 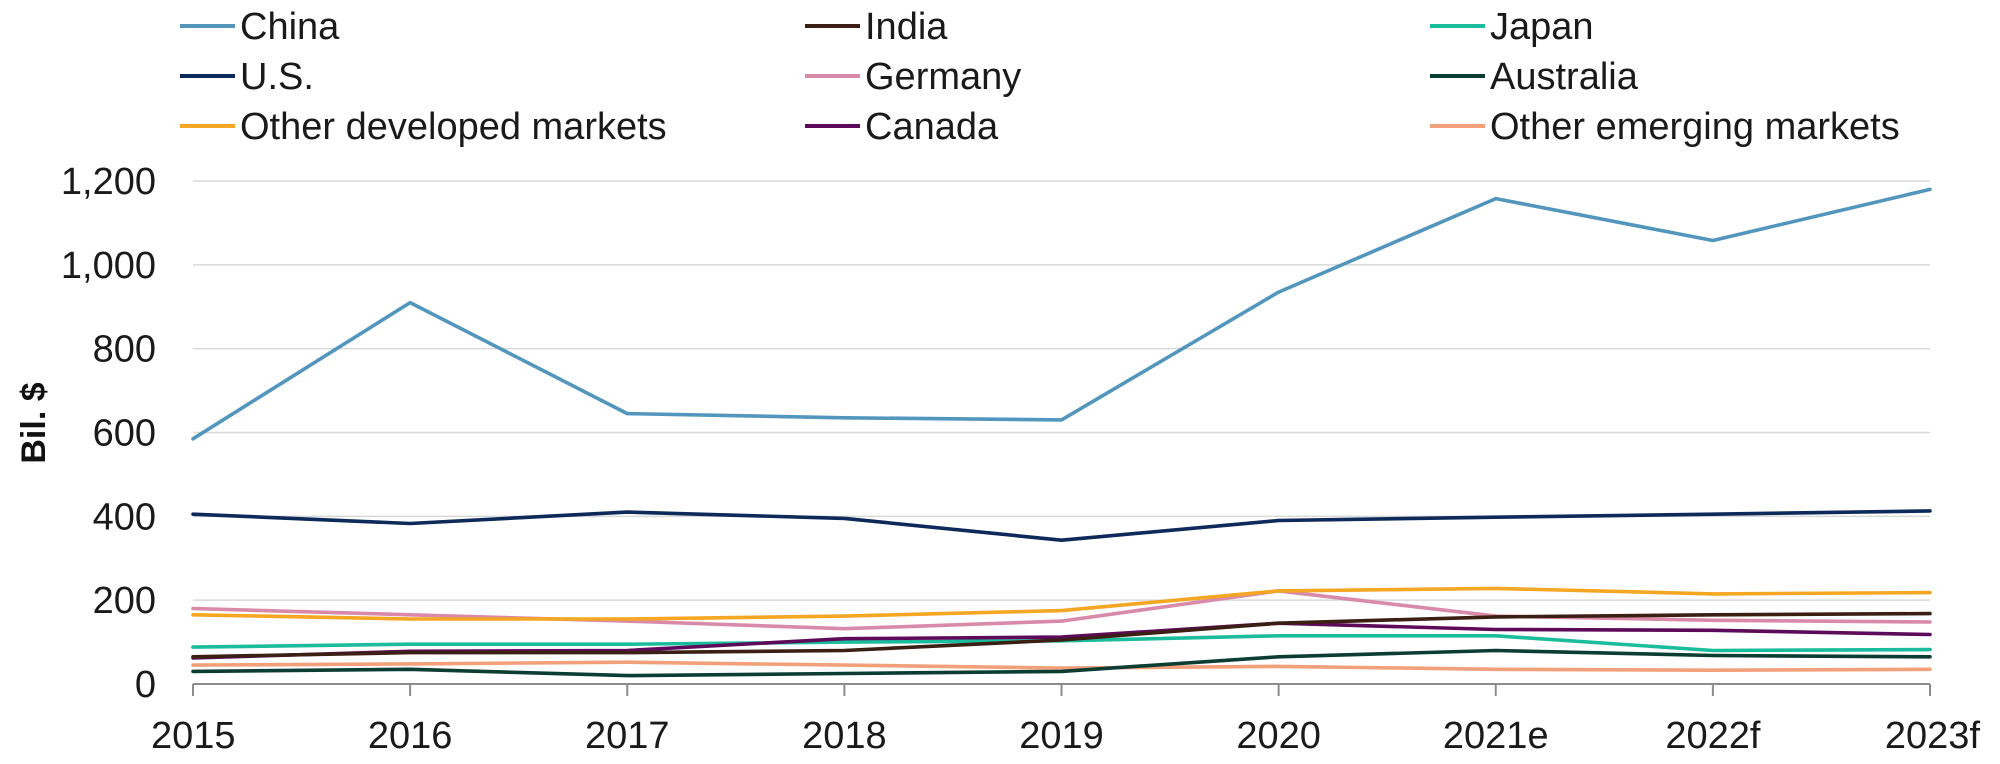 What do you see at coordinates (1496, 736) in the screenshot?
I see `x-tick-label: 2021e` at bounding box center [1496, 736].